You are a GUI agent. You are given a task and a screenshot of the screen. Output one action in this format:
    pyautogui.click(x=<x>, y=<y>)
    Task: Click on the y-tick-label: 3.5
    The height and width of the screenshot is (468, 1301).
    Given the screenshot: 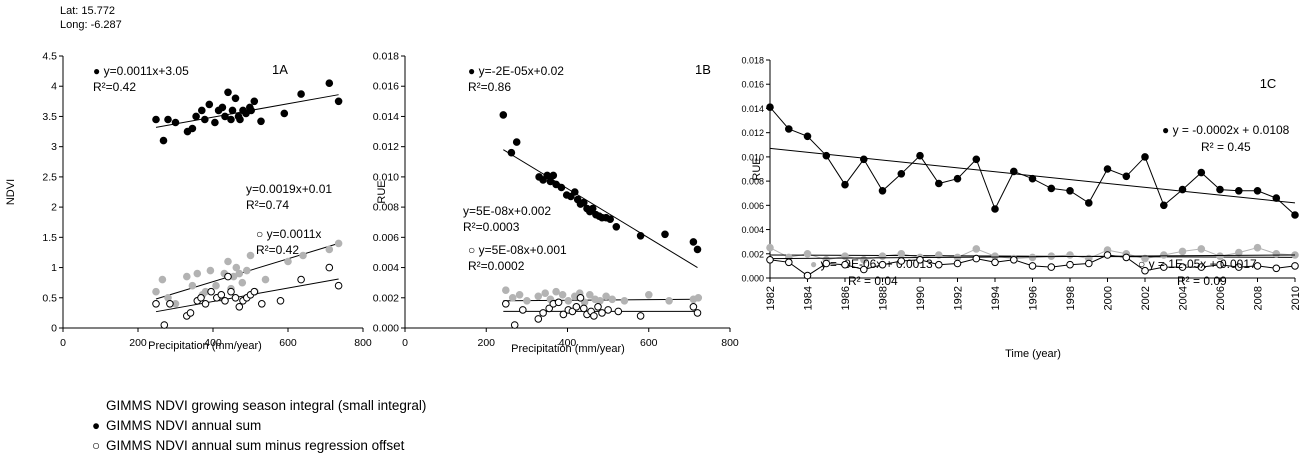 What is the action you would take?
    pyautogui.click(x=49, y=117)
    